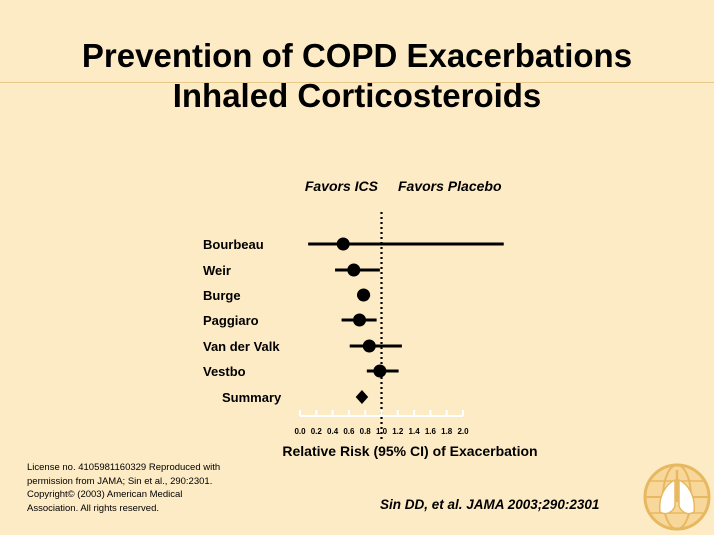 The height and width of the screenshot is (535, 714). I want to click on x-tick-label: 2.0, so click(463, 431).